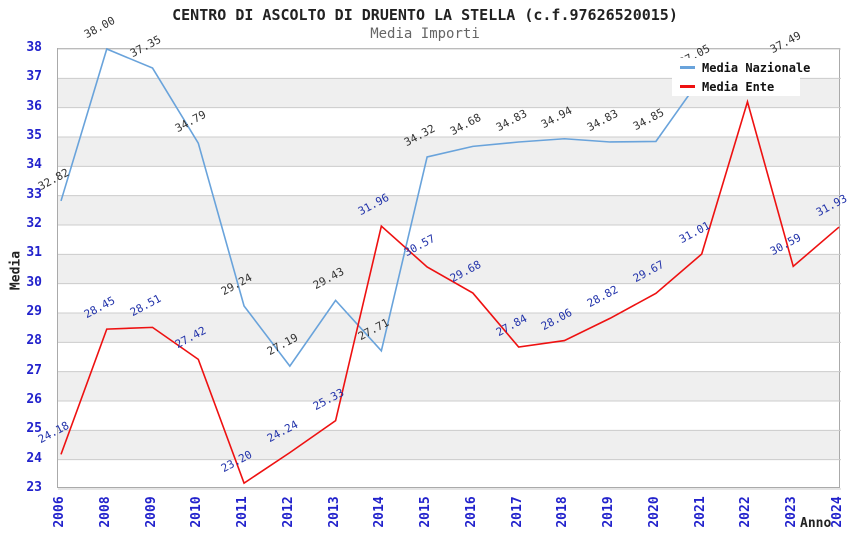 This screenshot has height=550, width=850. Describe the element at coordinates (34, 487) in the screenshot. I see `y-tick-label: 23` at that location.